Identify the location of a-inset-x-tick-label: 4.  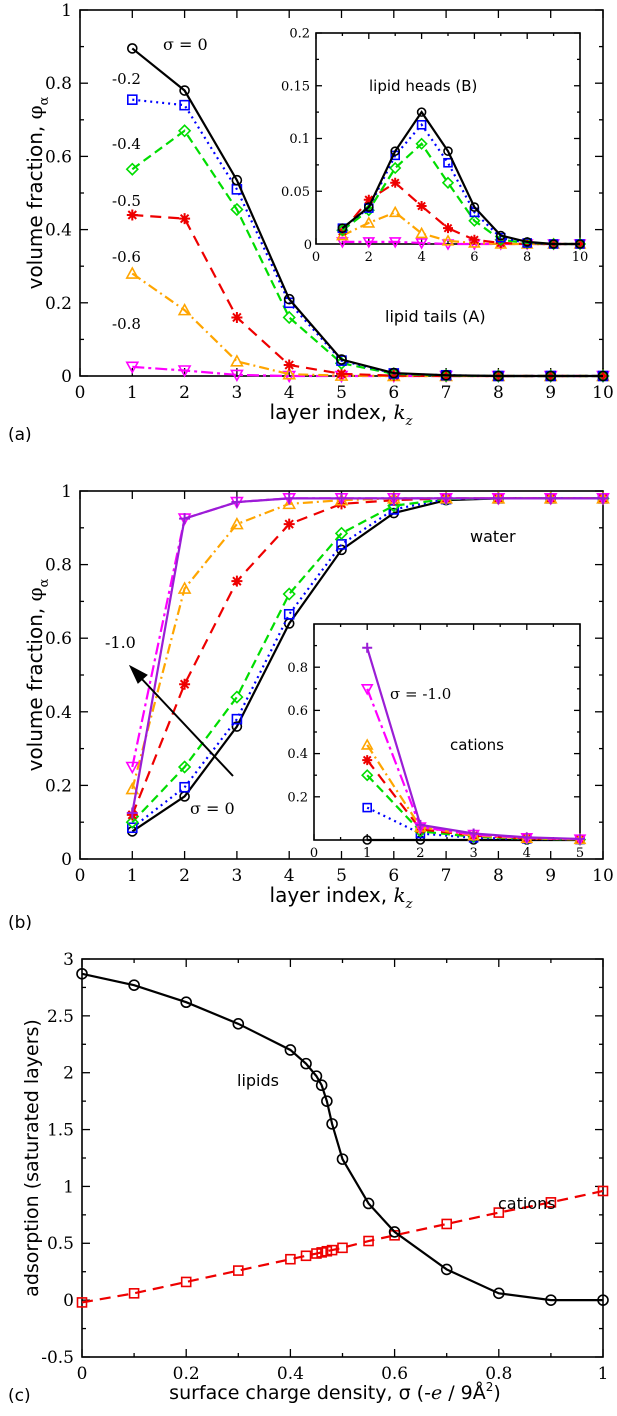
(421, 257).